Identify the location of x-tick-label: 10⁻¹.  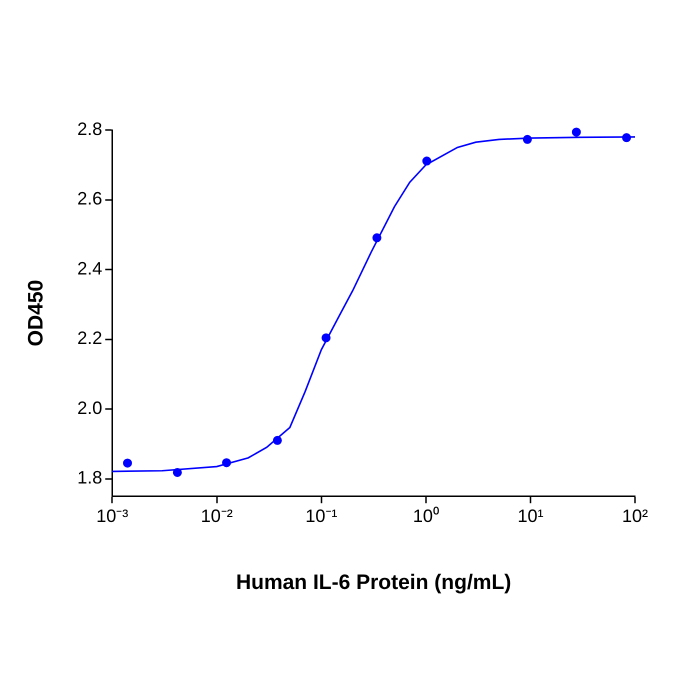
(321, 516).